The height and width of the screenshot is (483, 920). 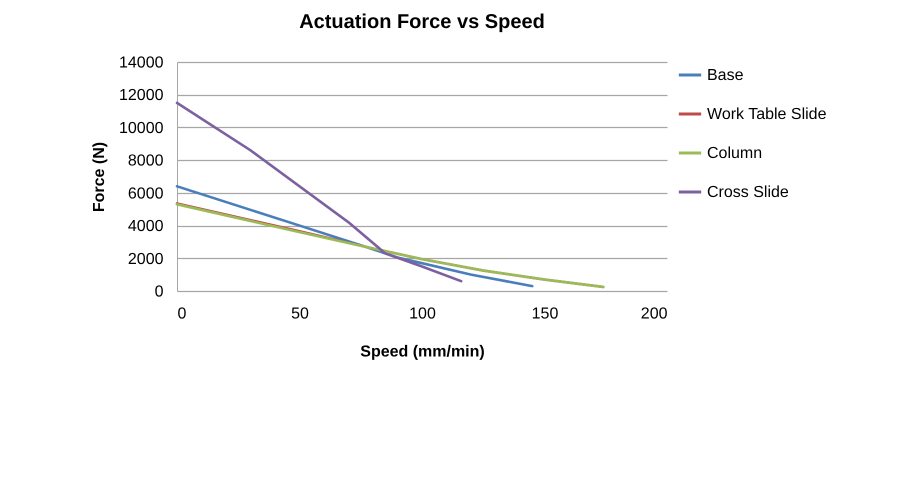 What do you see at coordinates (422, 22) in the screenshot?
I see `chart-title: Actuation Force vs Speed` at bounding box center [422, 22].